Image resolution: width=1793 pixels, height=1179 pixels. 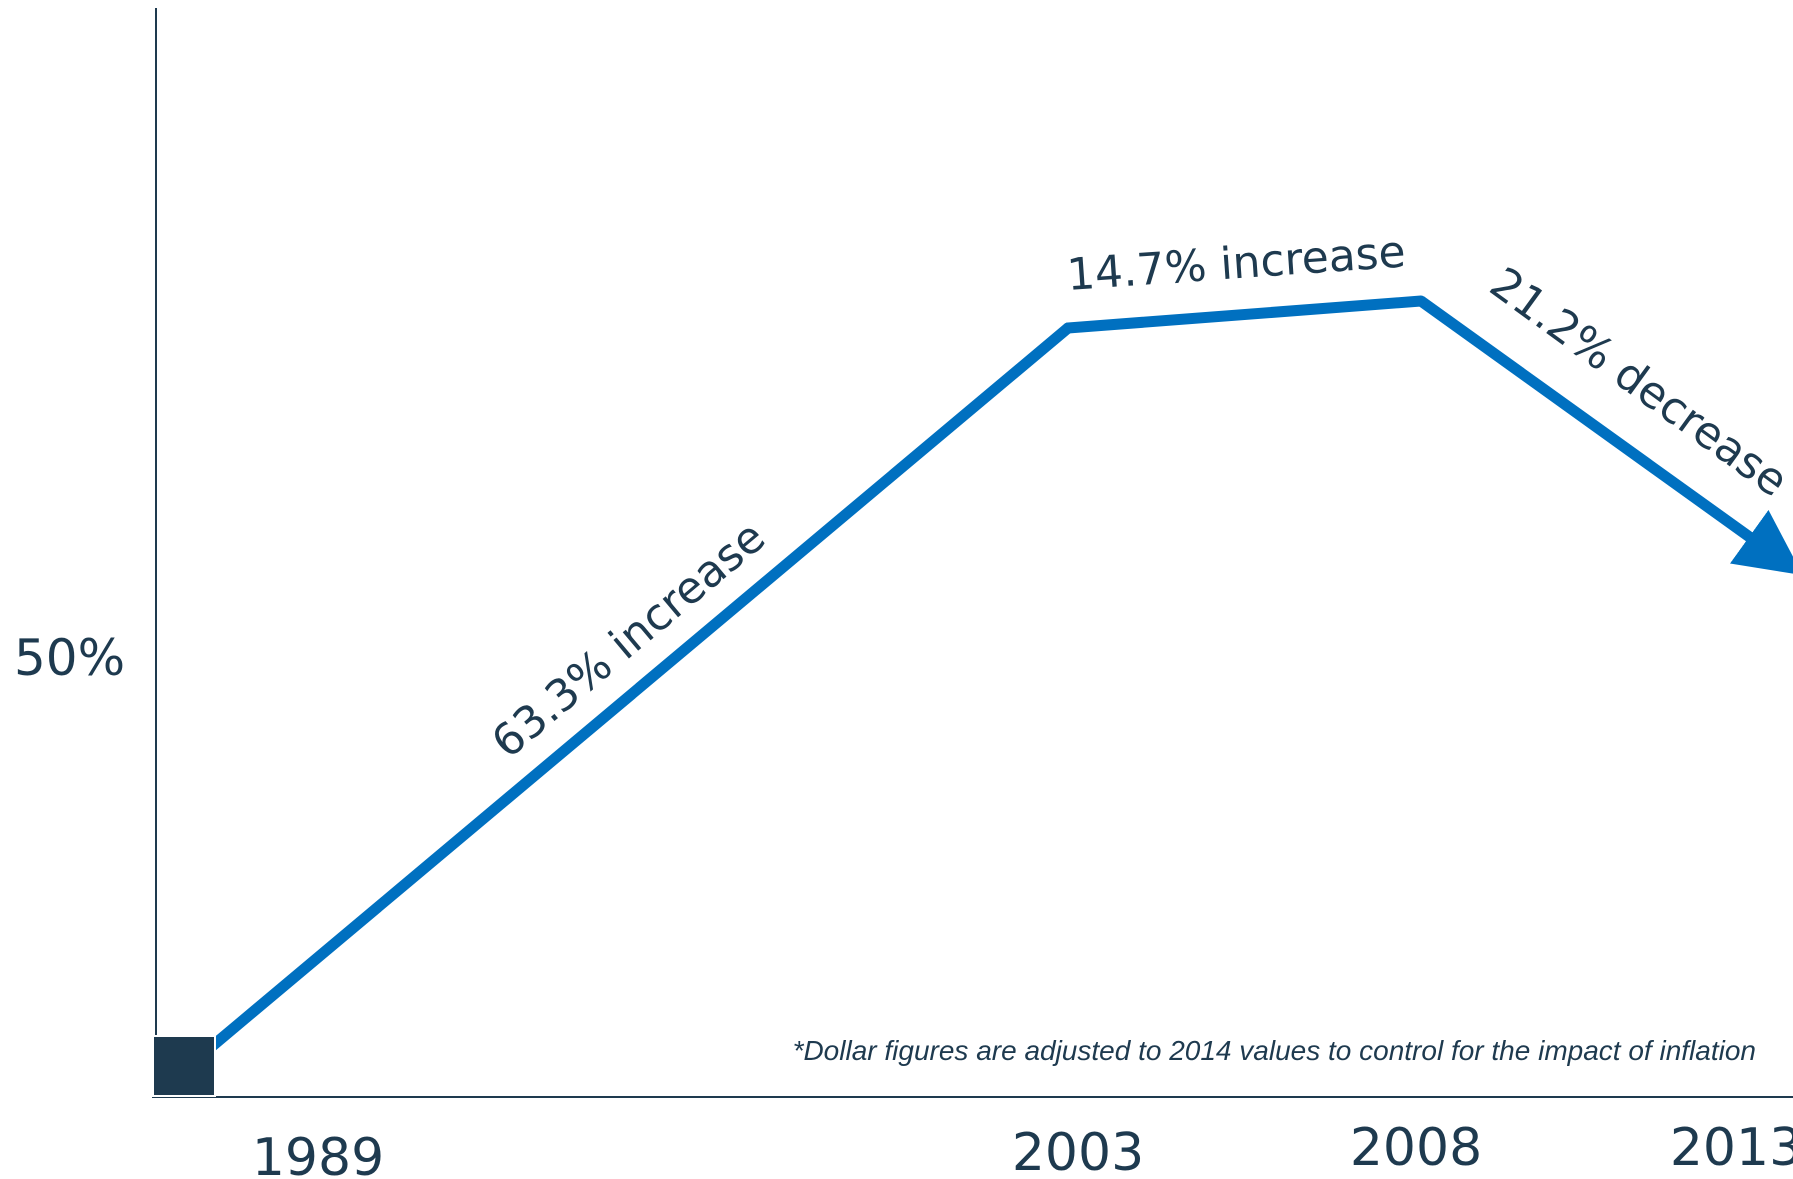 I want to click on y-axis-label: 50%, so click(x=69, y=658).